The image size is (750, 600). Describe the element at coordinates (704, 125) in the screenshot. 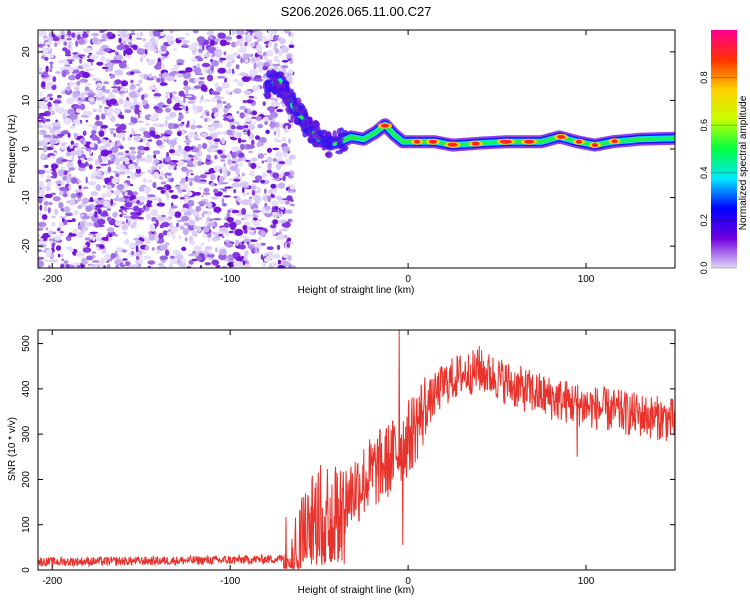

I see `colorbar-tick-label: 0.6` at that location.